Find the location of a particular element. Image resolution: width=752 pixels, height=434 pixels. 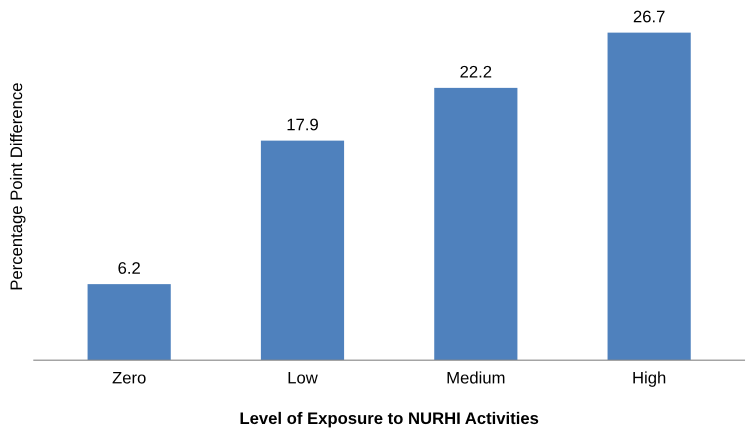

x-tick-label: High is located at coordinates (649, 379).